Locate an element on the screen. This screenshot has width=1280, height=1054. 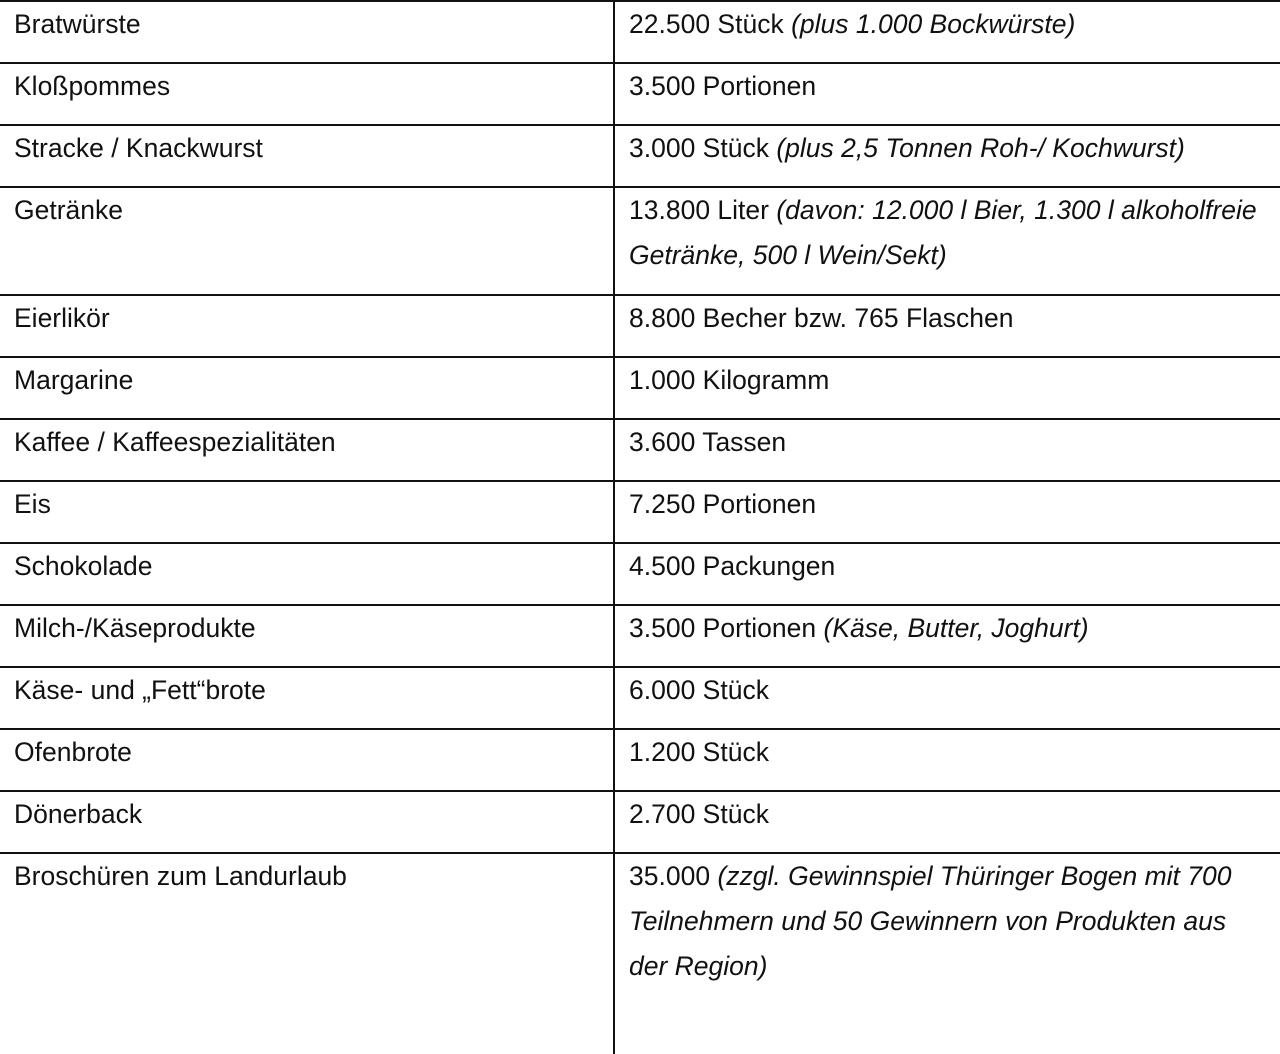
item-cell: Milch-/Käseprodukte is located at coordinates (307, 636).